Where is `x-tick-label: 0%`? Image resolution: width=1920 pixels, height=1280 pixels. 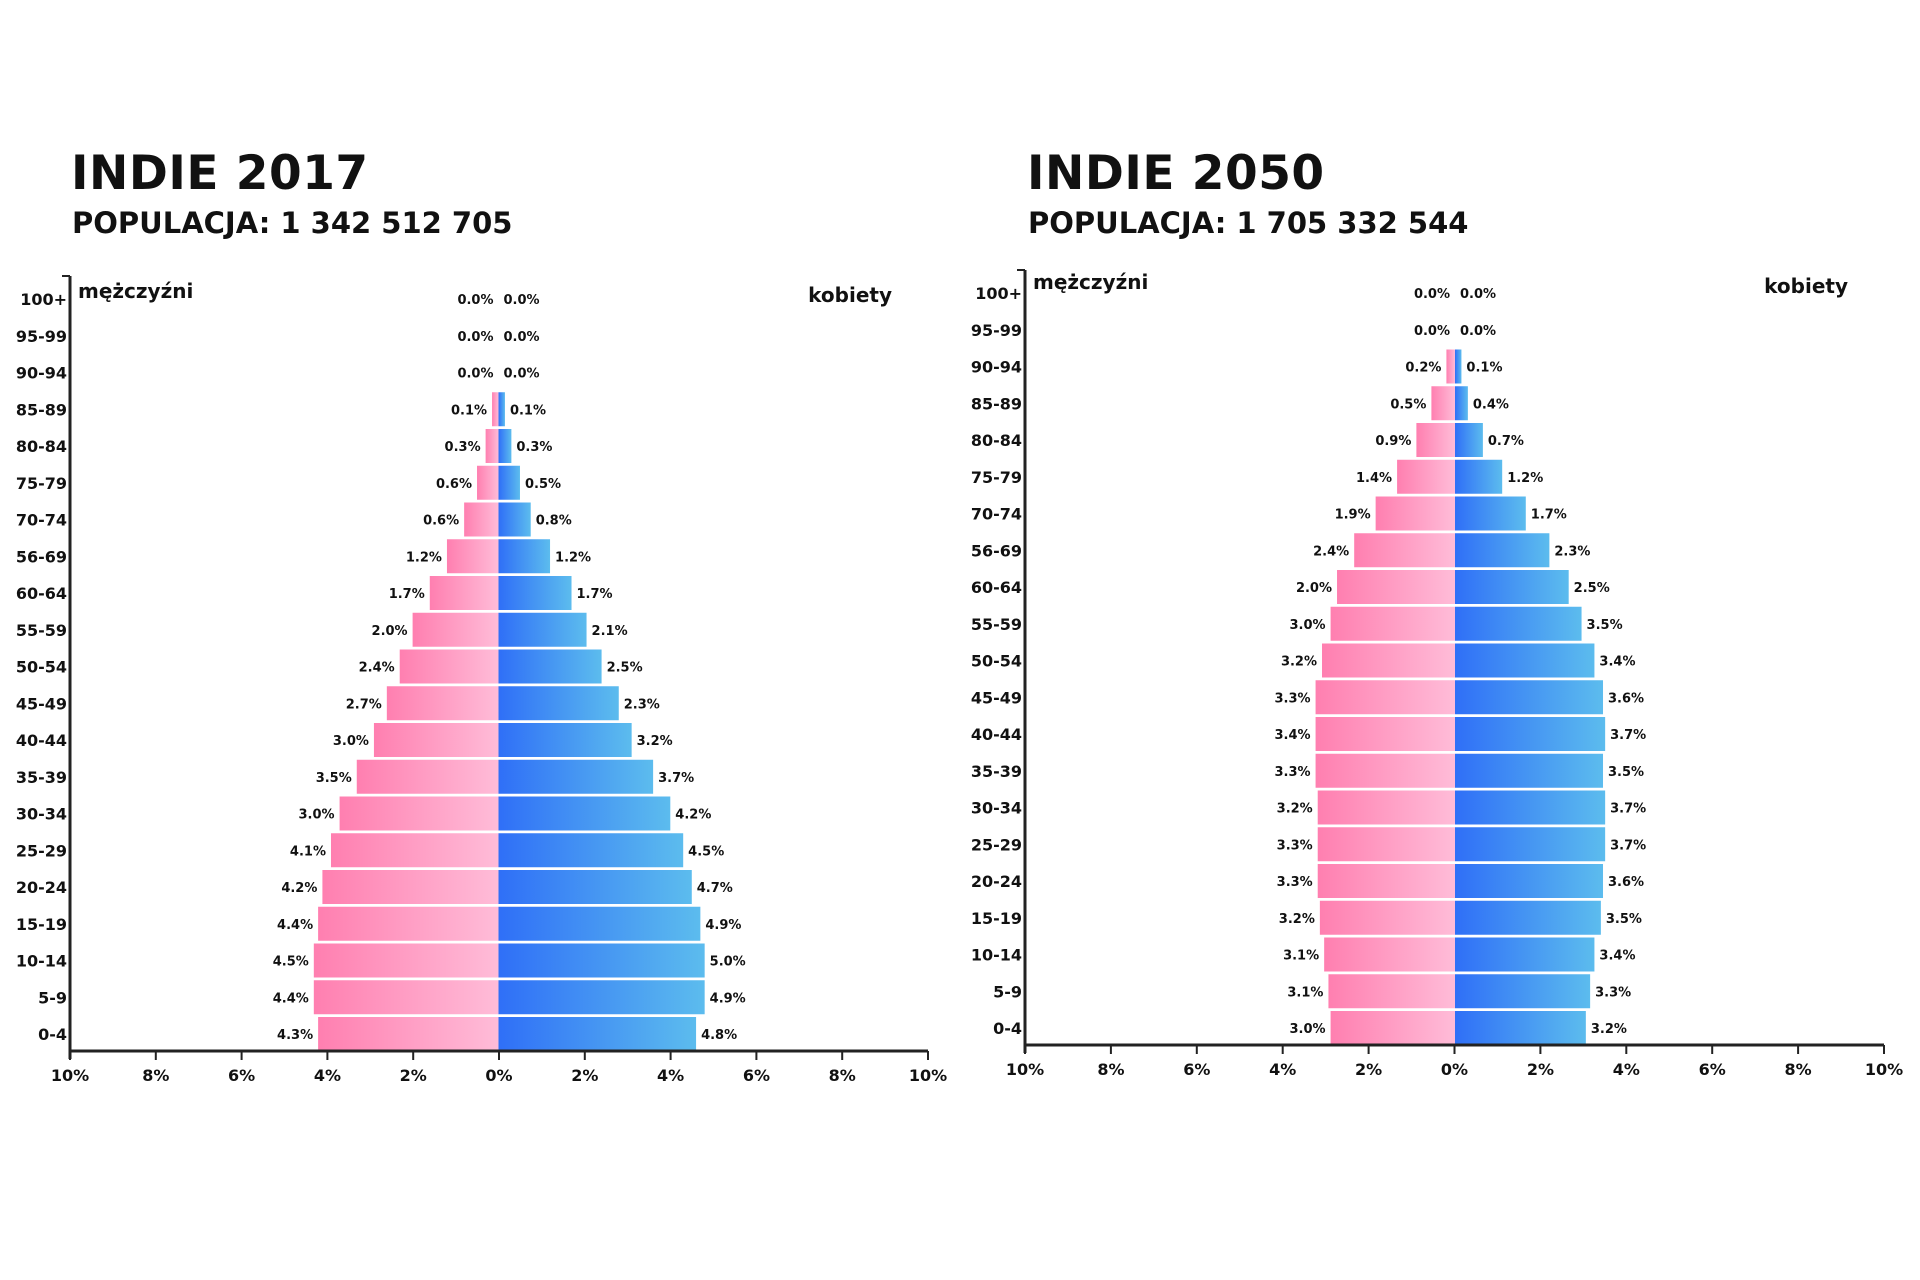 x-tick-label: 0% is located at coordinates (1454, 1069).